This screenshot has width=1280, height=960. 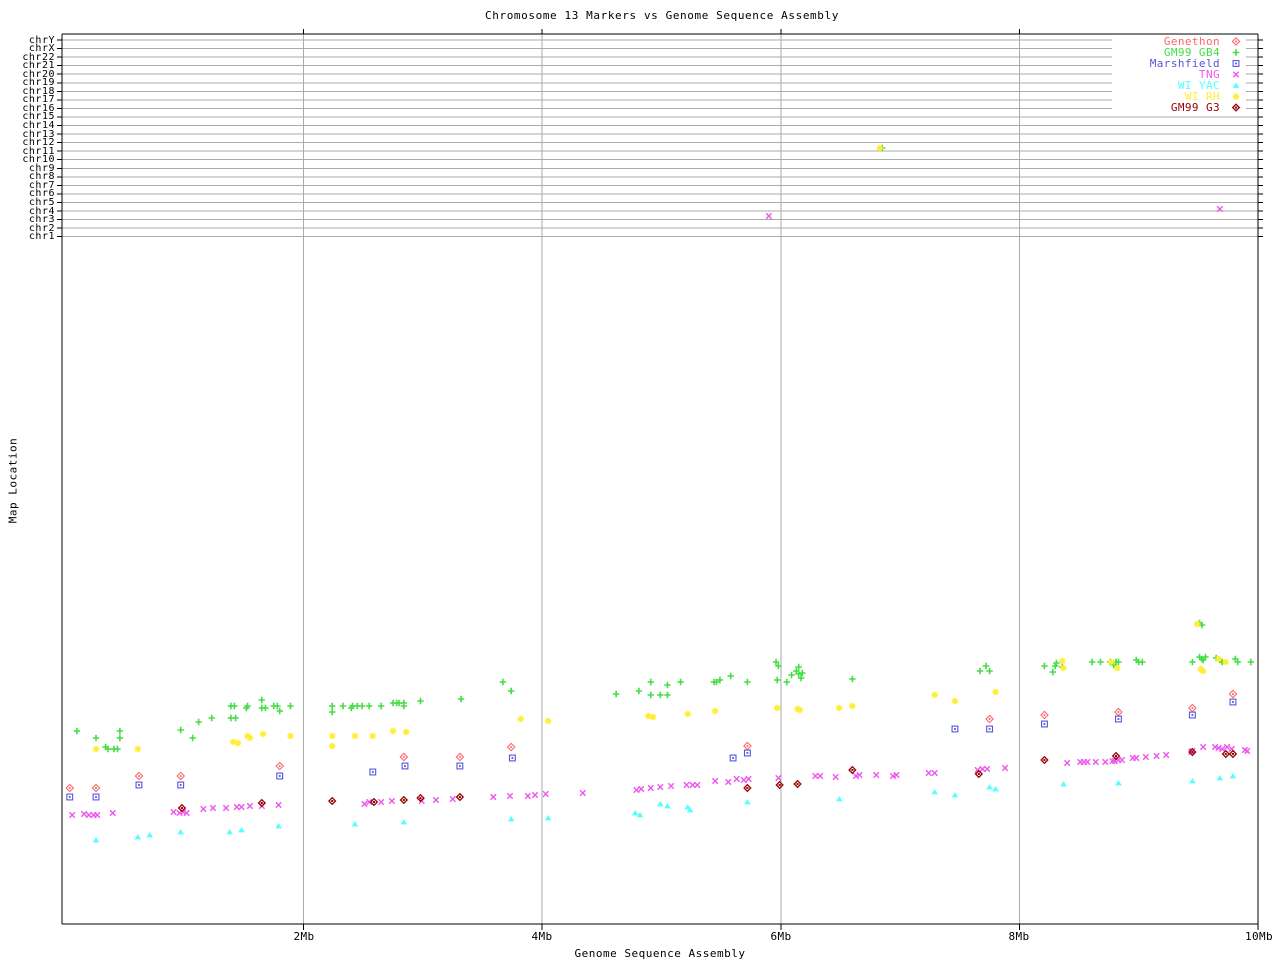 I want to click on chr-label-chr4: chr4, so click(x=41, y=211).